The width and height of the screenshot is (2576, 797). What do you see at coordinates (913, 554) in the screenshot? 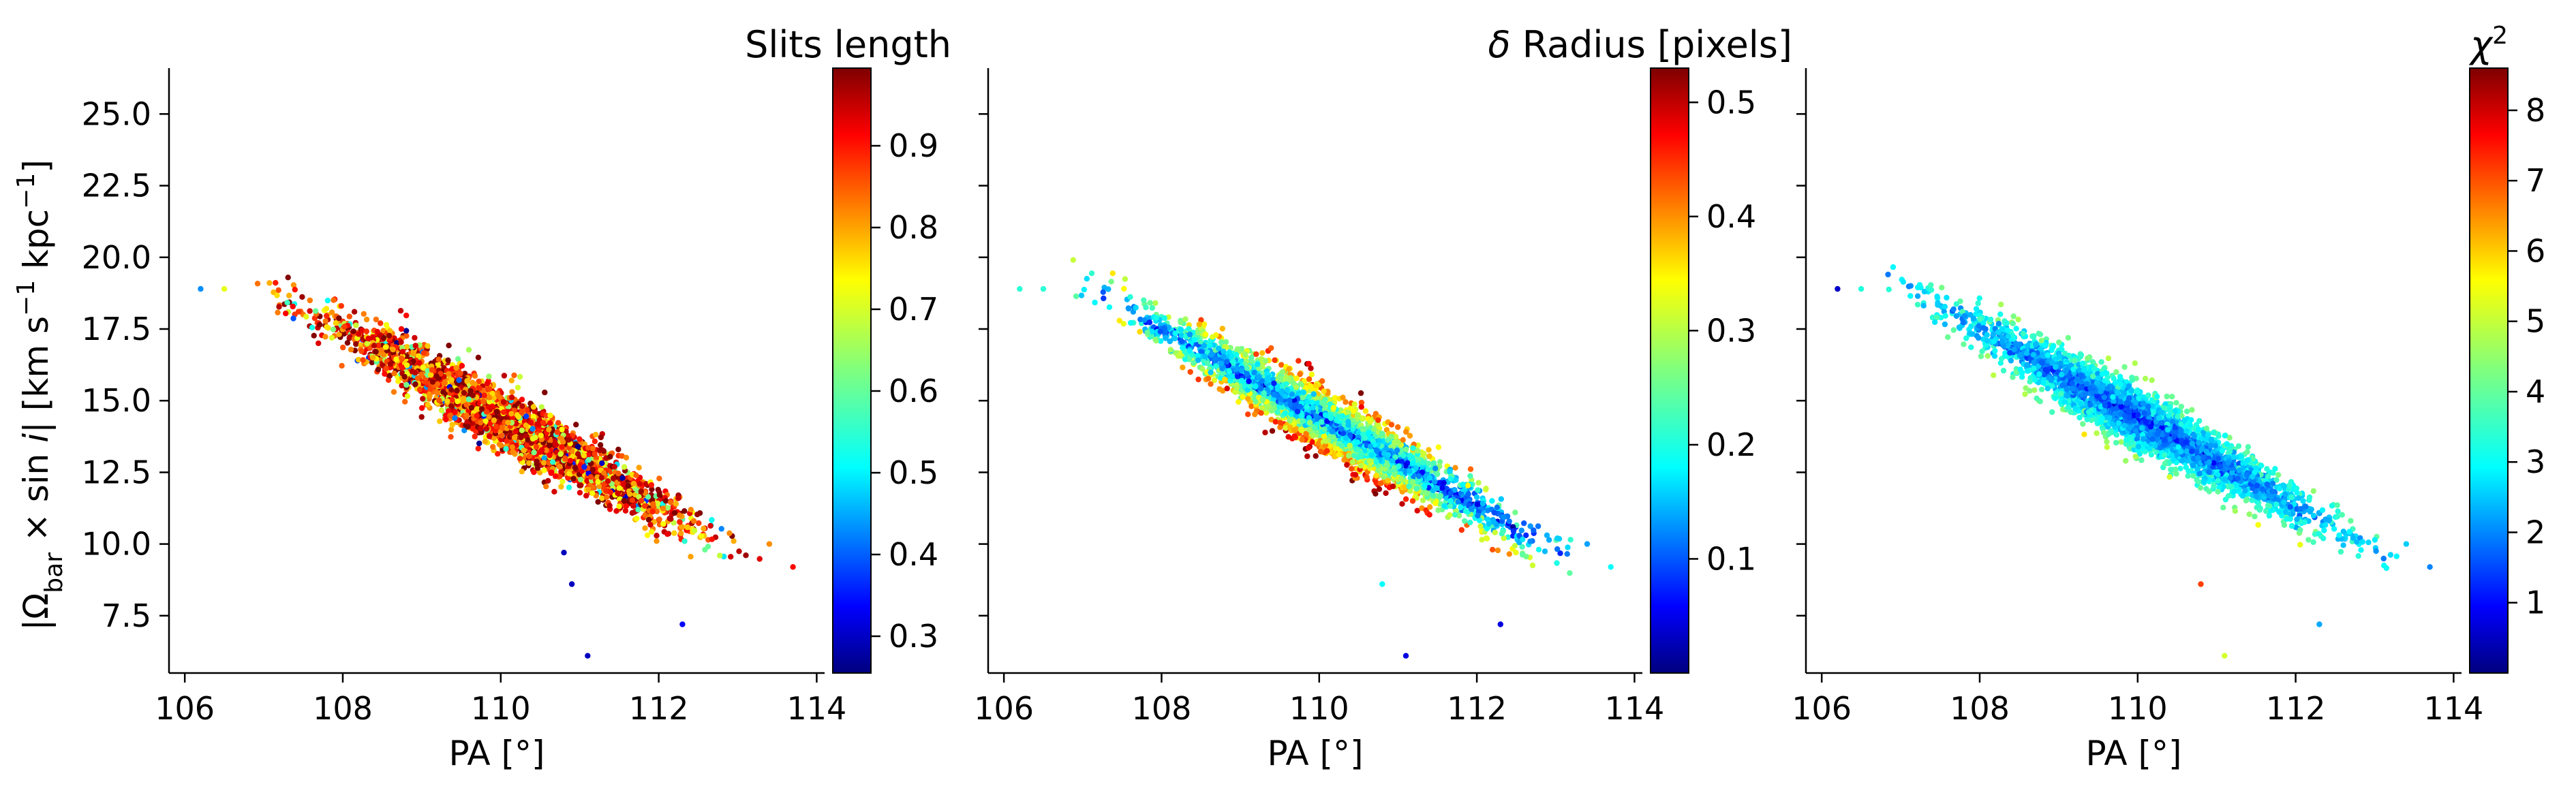
I see `colorbar-tick-label: 0.4` at bounding box center [913, 554].